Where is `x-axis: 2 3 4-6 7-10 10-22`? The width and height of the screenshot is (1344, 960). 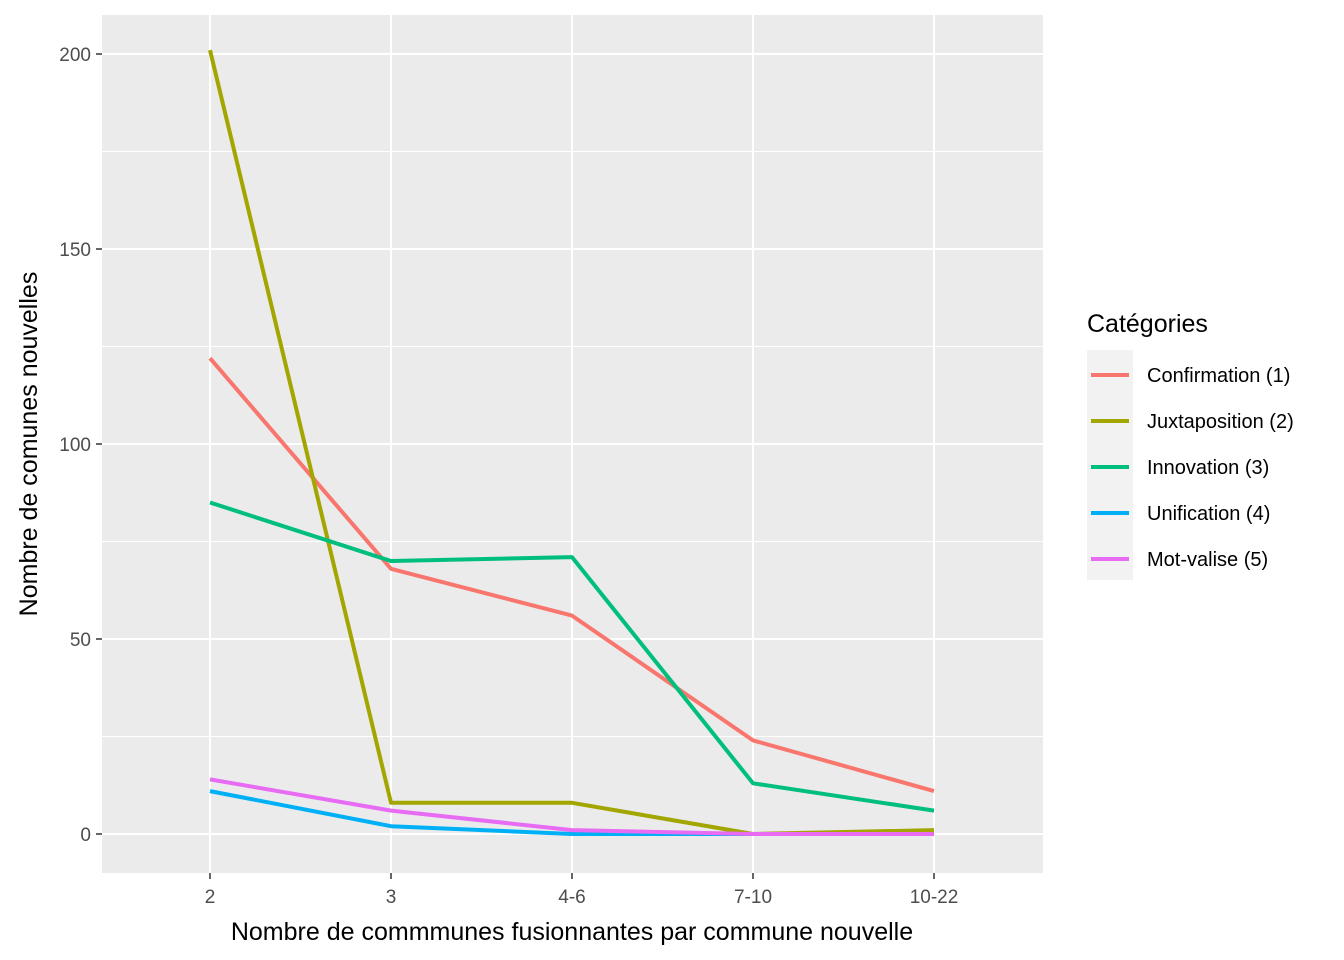 x-axis: 2 3 4-6 7-10 10-22 is located at coordinates (582, 890).